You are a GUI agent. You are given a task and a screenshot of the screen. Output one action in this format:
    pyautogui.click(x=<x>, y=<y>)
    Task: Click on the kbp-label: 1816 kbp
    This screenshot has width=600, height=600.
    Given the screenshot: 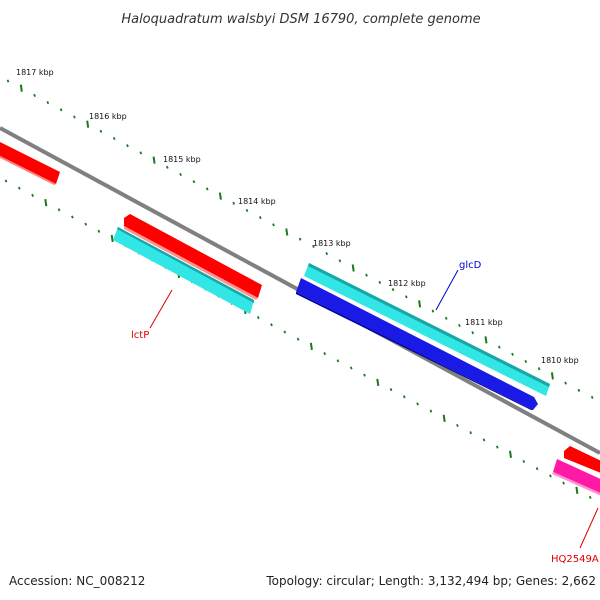 What is the action you would take?
    pyautogui.click(x=108, y=116)
    